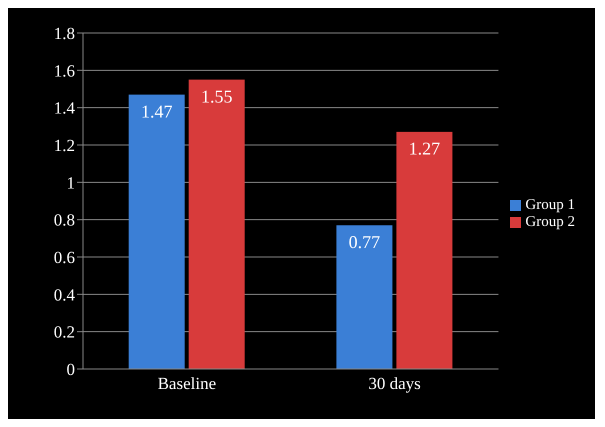 This screenshot has height=427, width=605. What do you see at coordinates (65, 294) in the screenshot?
I see `y-tick-label: 0.4` at bounding box center [65, 294].